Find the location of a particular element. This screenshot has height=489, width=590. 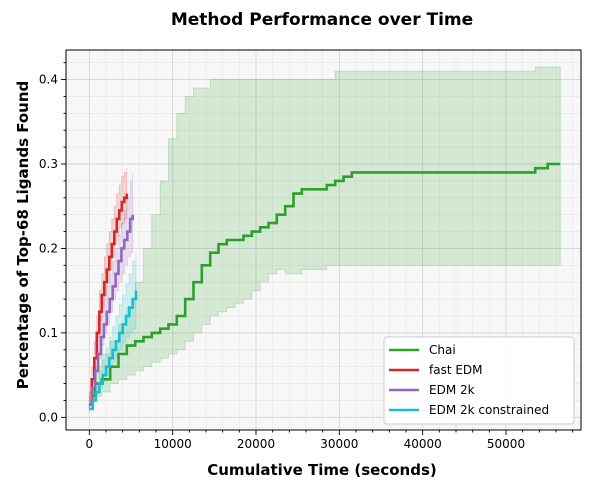

x-tick-label: 10000 is located at coordinates (173, 444).